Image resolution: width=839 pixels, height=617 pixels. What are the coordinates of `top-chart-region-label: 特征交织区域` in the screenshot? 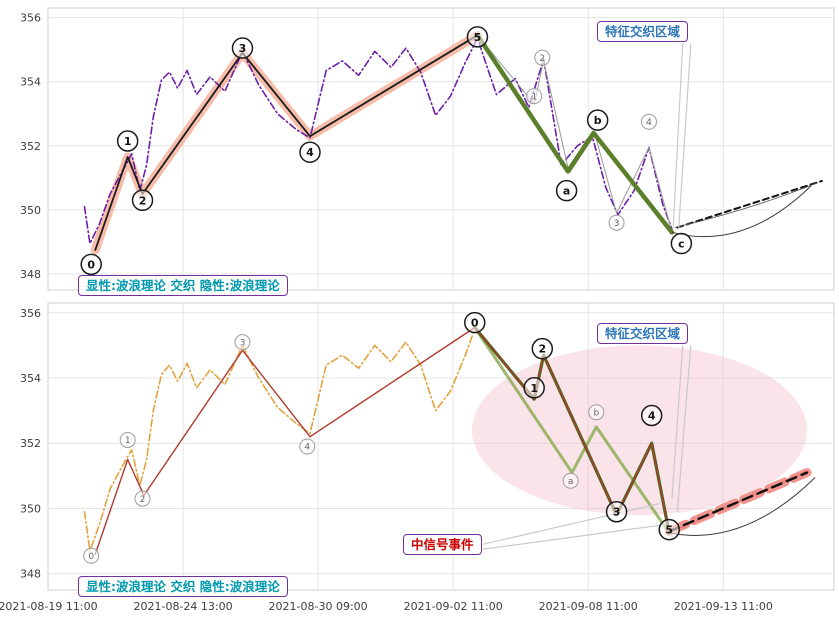 It's located at (643, 31).